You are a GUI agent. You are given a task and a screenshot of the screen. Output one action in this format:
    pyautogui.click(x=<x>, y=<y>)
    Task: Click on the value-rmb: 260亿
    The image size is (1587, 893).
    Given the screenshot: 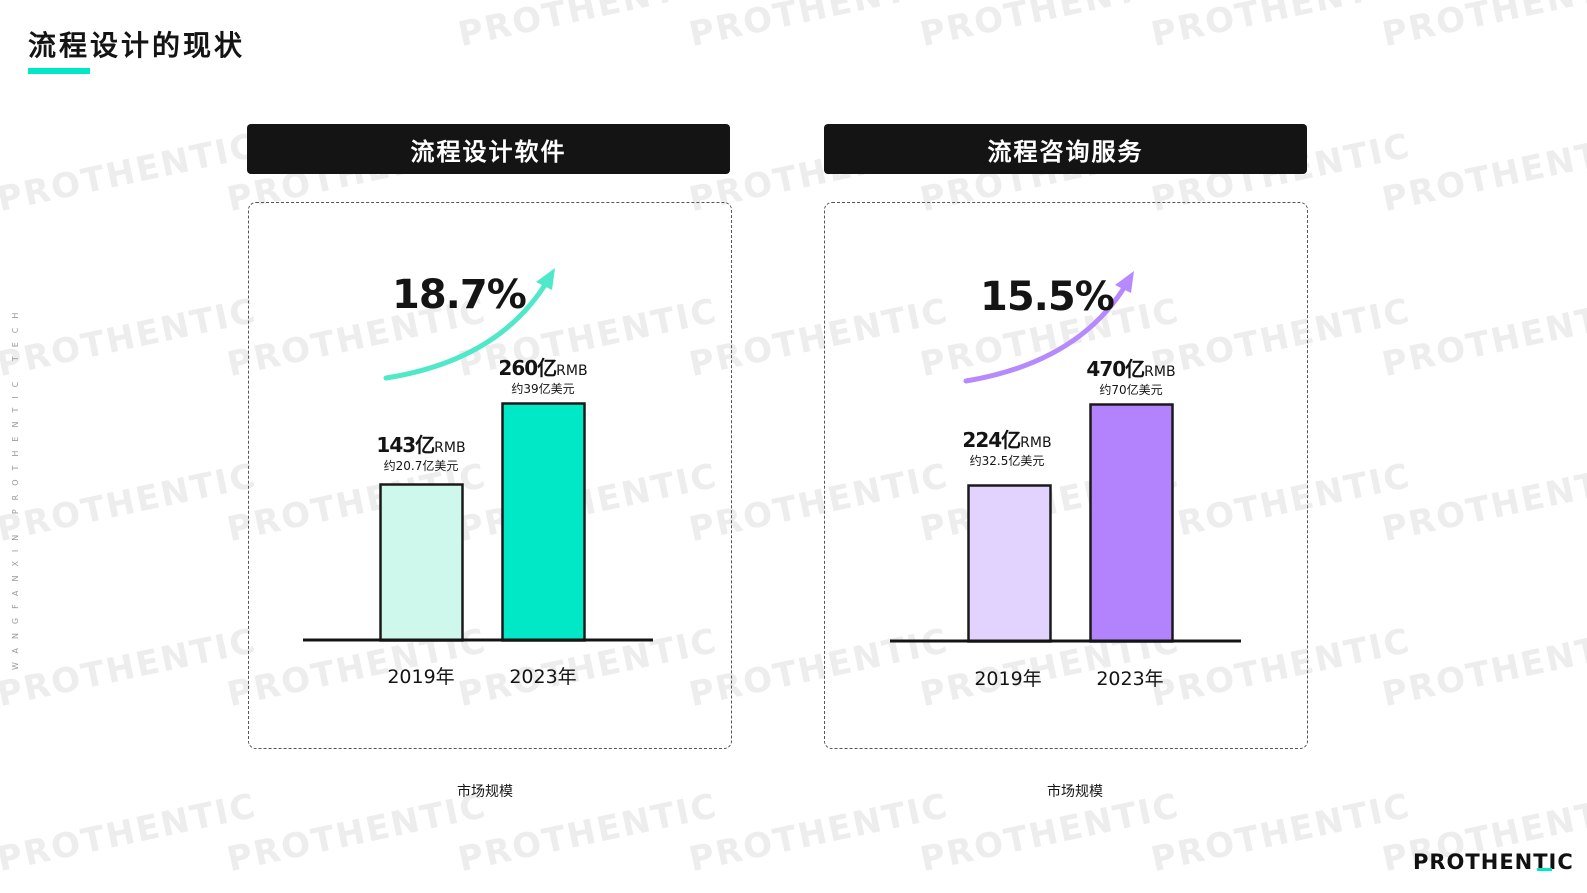 What is the action you would take?
    pyautogui.click(x=527, y=368)
    